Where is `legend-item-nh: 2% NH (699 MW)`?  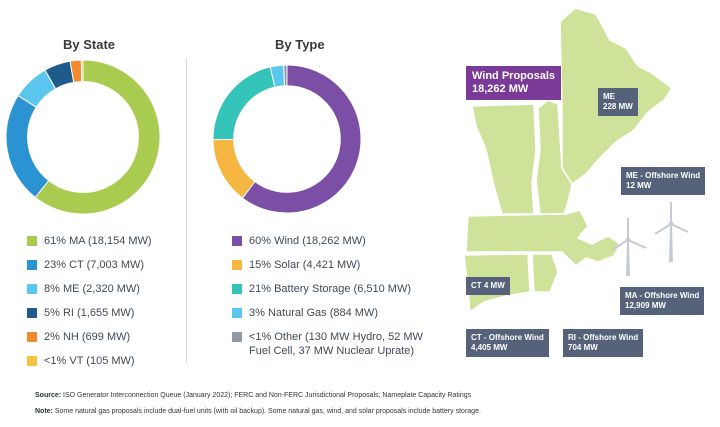
legend-item-nh: 2% NH (699 MW) is located at coordinates (107, 337).